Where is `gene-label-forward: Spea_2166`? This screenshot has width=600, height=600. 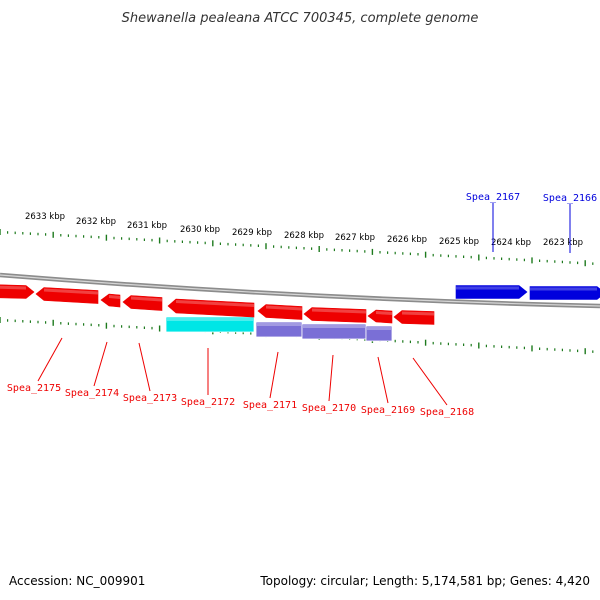
gene-label-forward: Spea_2166 is located at coordinates (570, 198).